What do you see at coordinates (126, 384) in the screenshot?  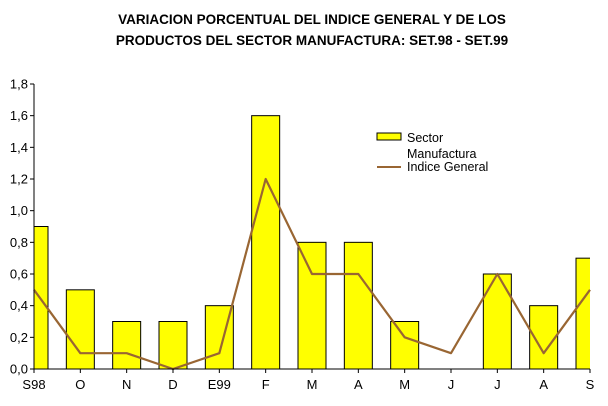 I see `x-tick-label-2: N` at bounding box center [126, 384].